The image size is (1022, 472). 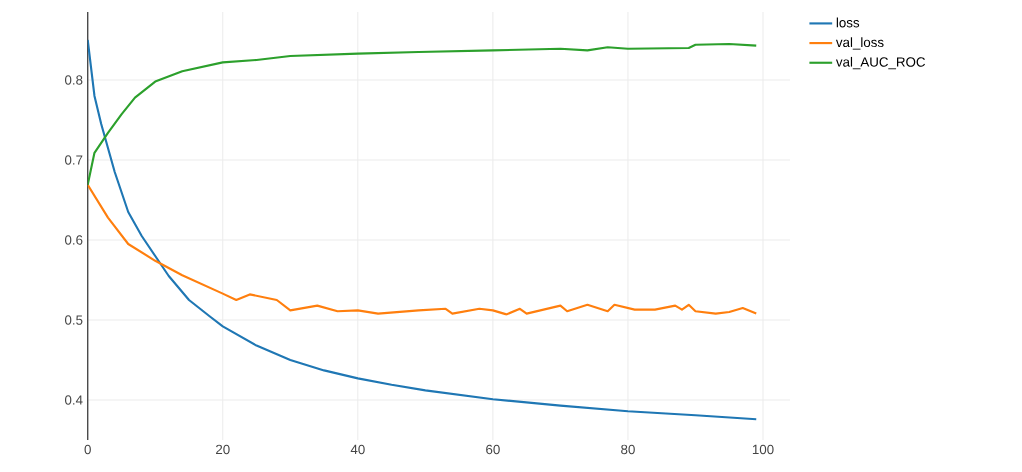 What do you see at coordinates (763, 449) in the screenshot?
I see `x-tick-label: 100` at bounding box center [763, 449].